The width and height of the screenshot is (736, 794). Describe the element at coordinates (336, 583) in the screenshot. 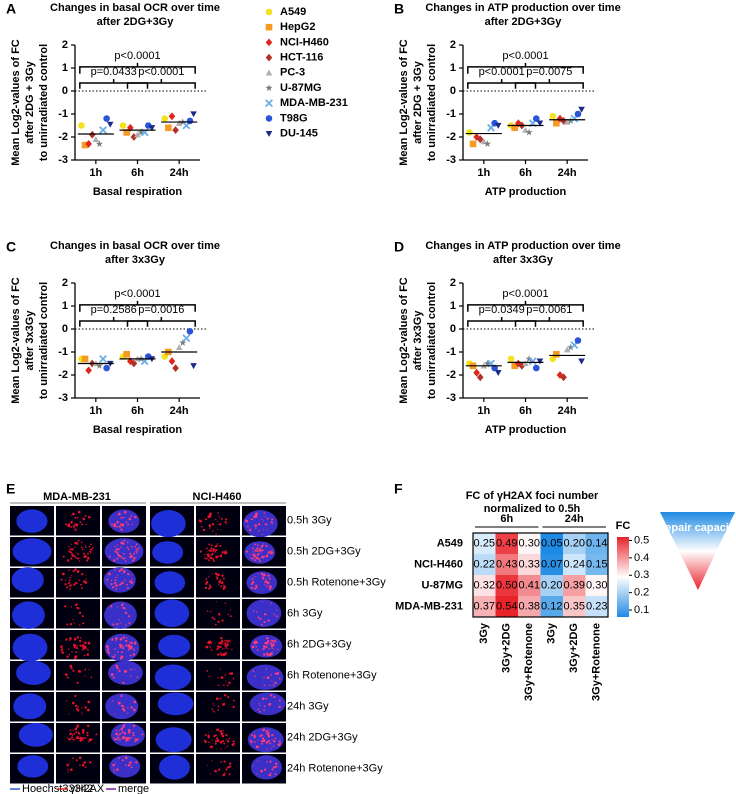

I see `row-label: 0.5h Rotenone+3Gy` at that location.